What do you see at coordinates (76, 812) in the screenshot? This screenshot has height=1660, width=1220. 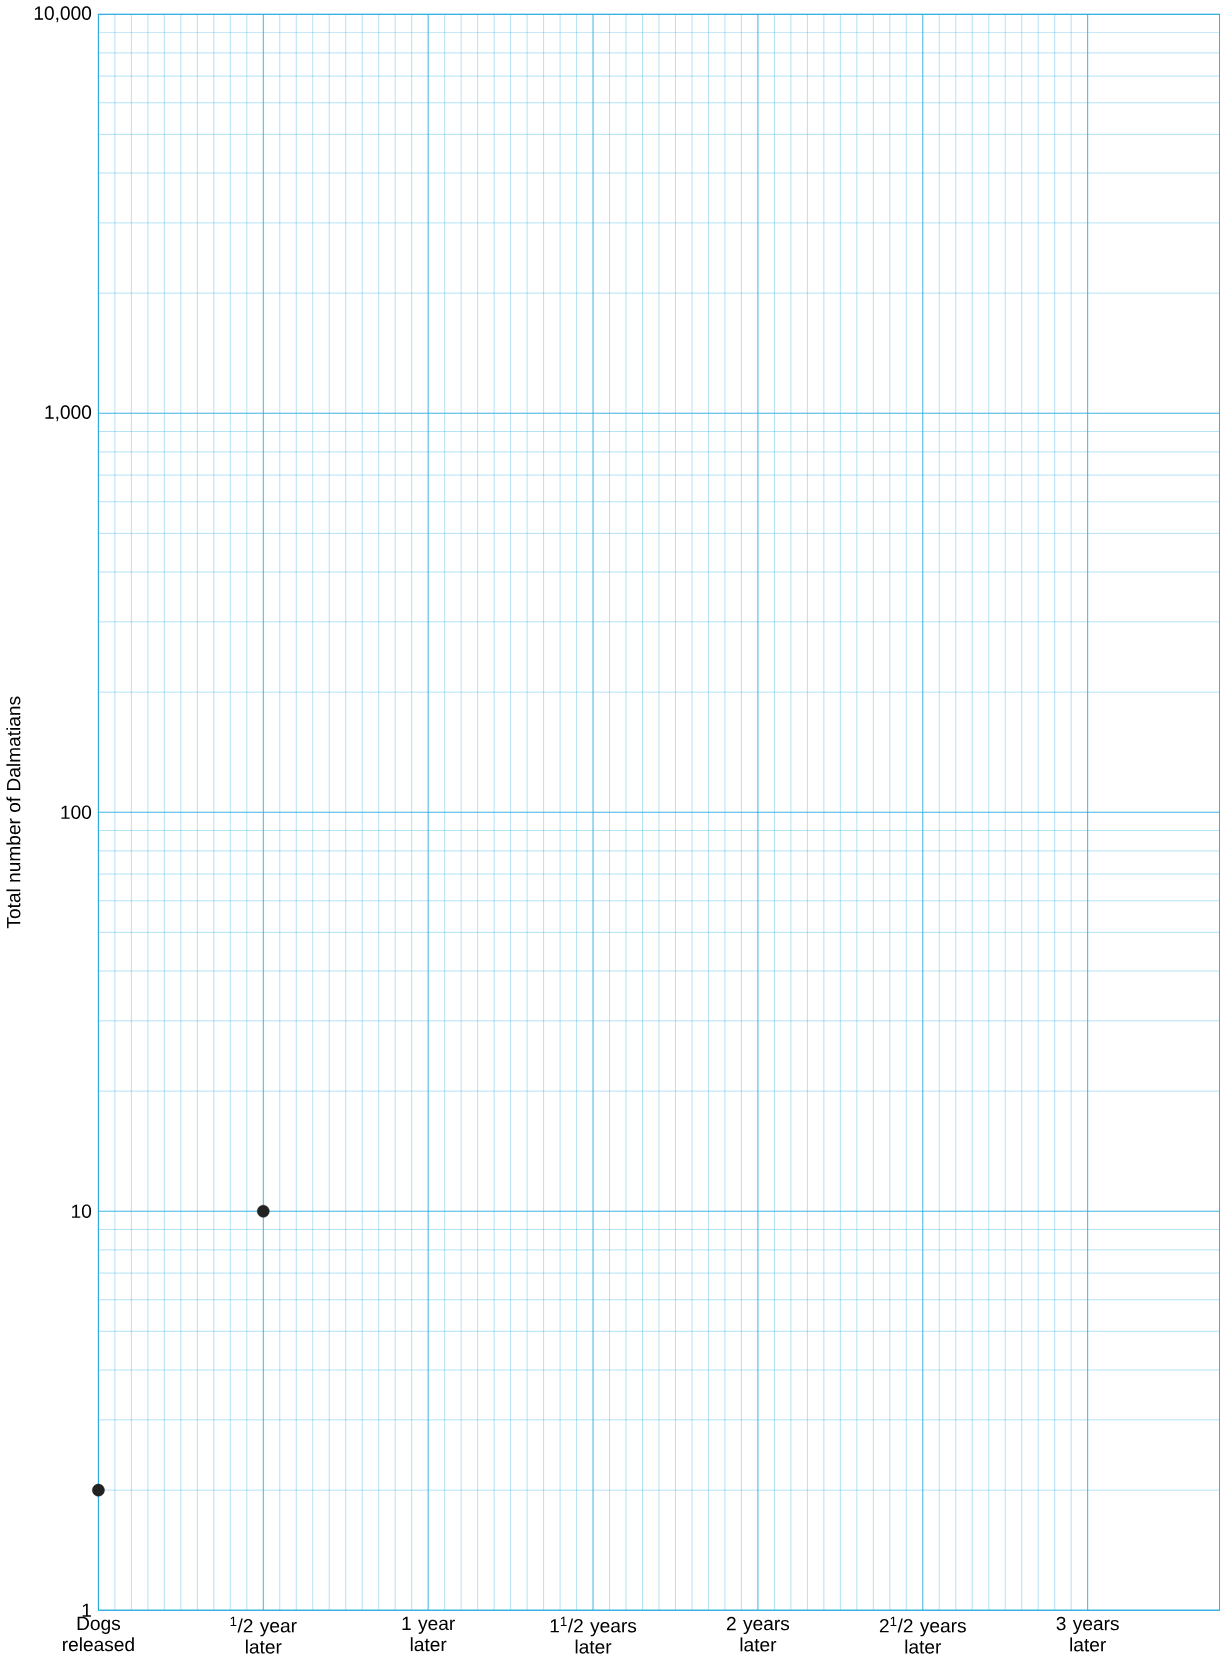 I see `y-tick-label: 100` at bounding box center [76, 812].